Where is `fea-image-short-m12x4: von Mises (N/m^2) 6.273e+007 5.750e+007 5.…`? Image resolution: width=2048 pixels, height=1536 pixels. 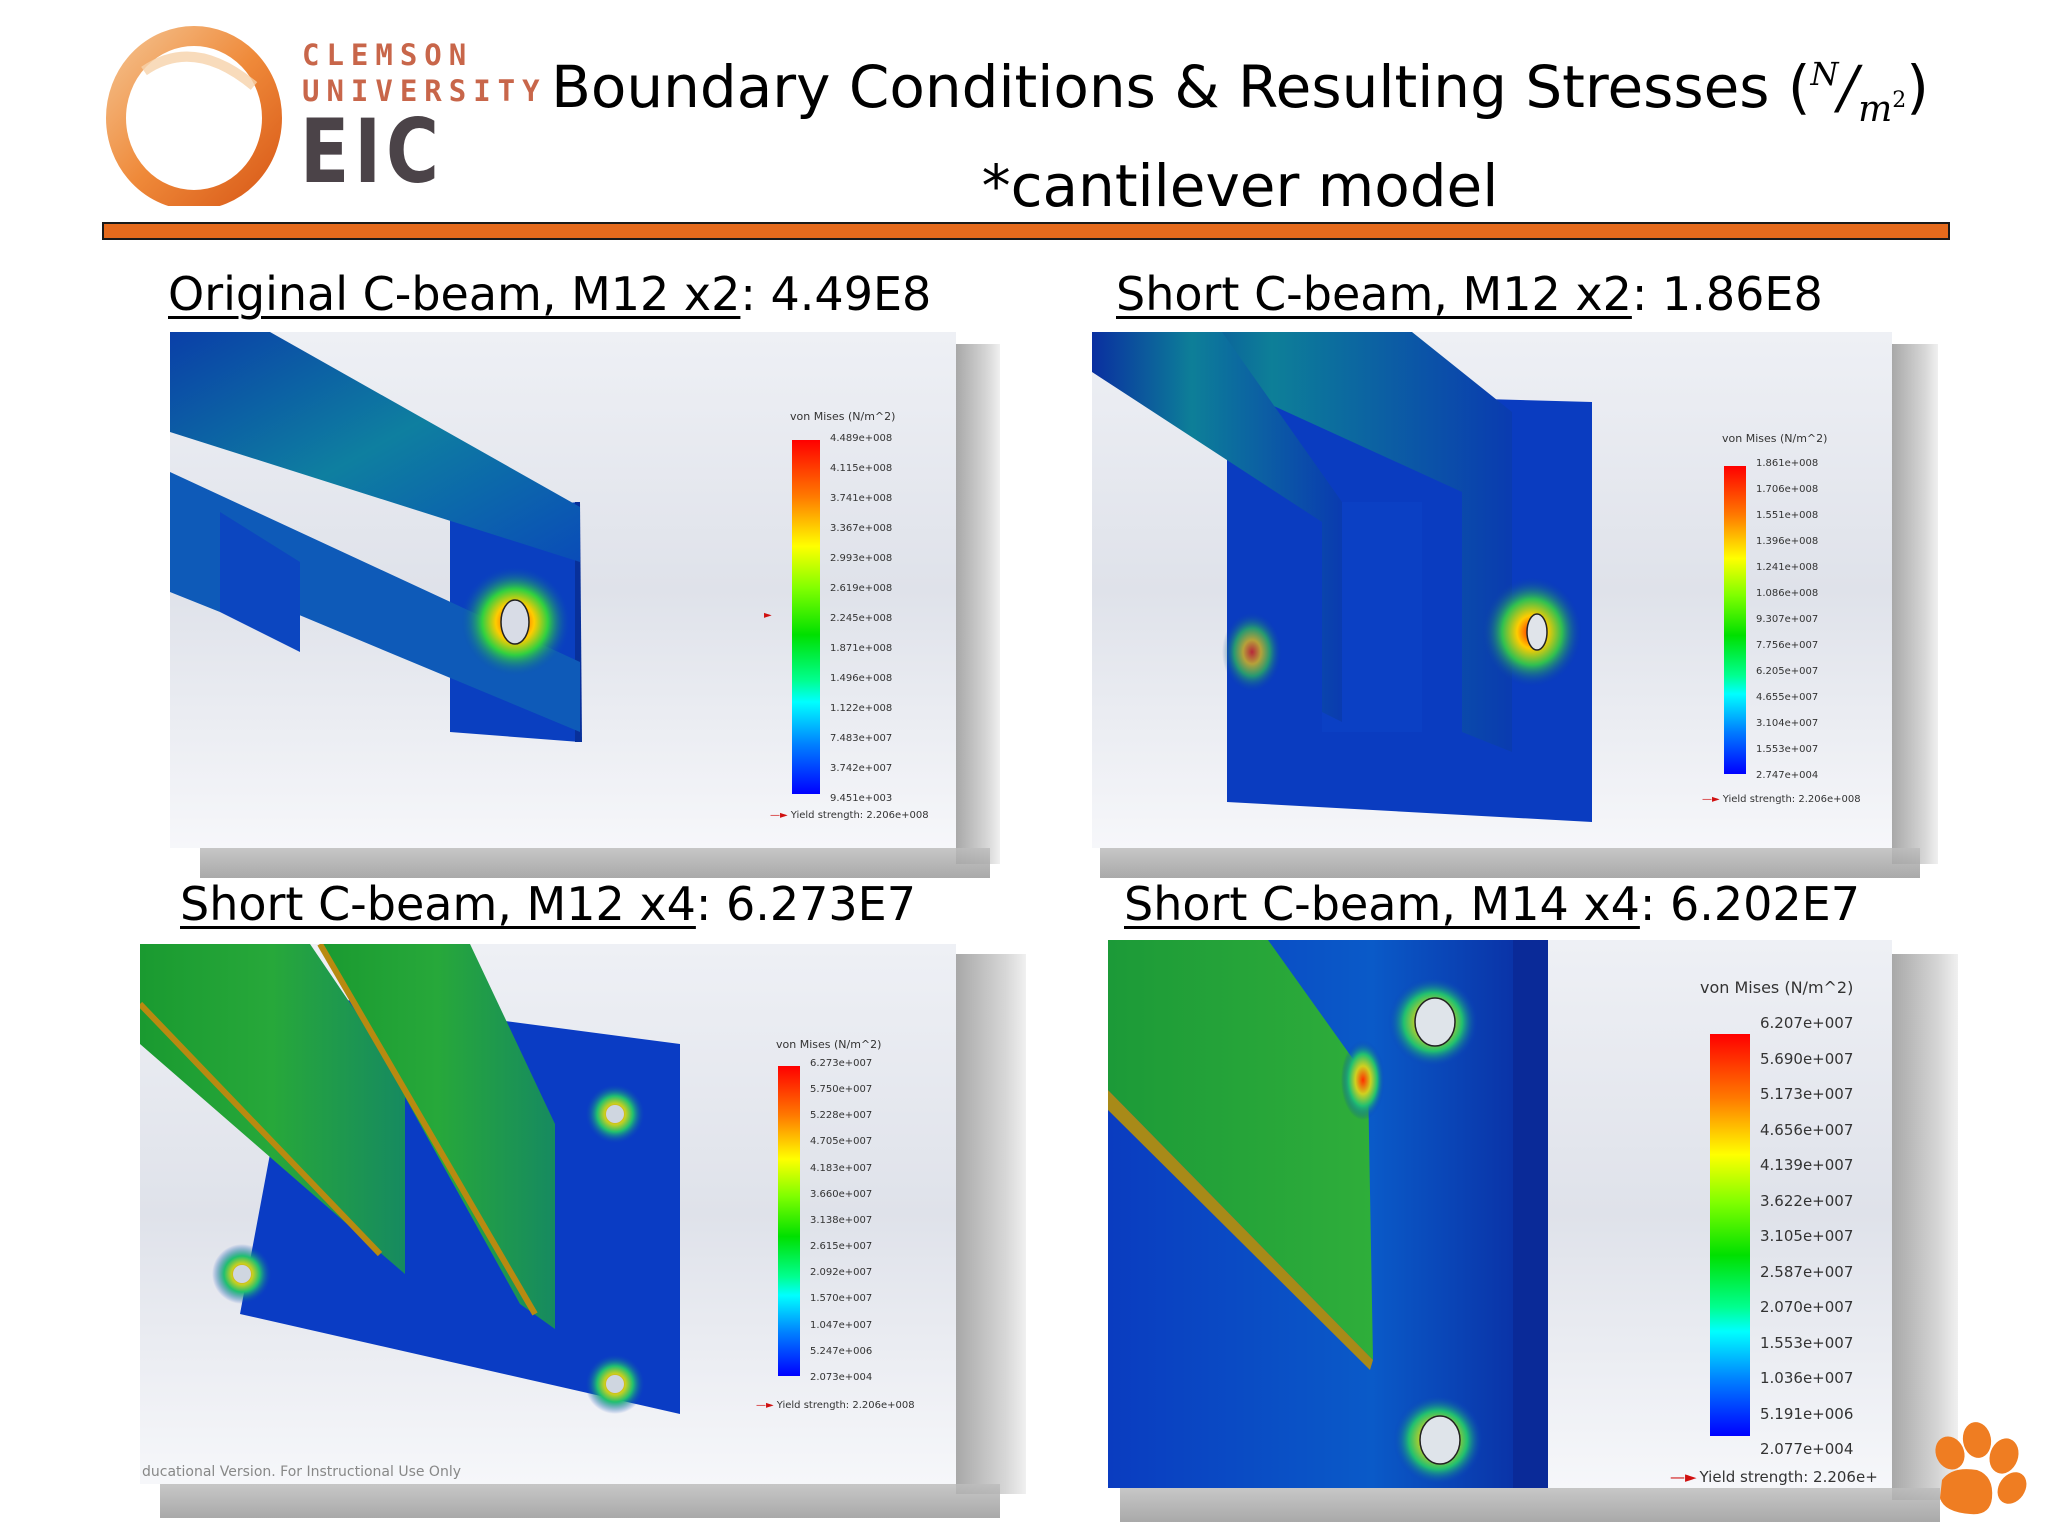
fea-image-short-m12x4: von Mises (N/m^2) 6.273e+007 5.750e+007 5.… is located at coordinates (548, 1214).